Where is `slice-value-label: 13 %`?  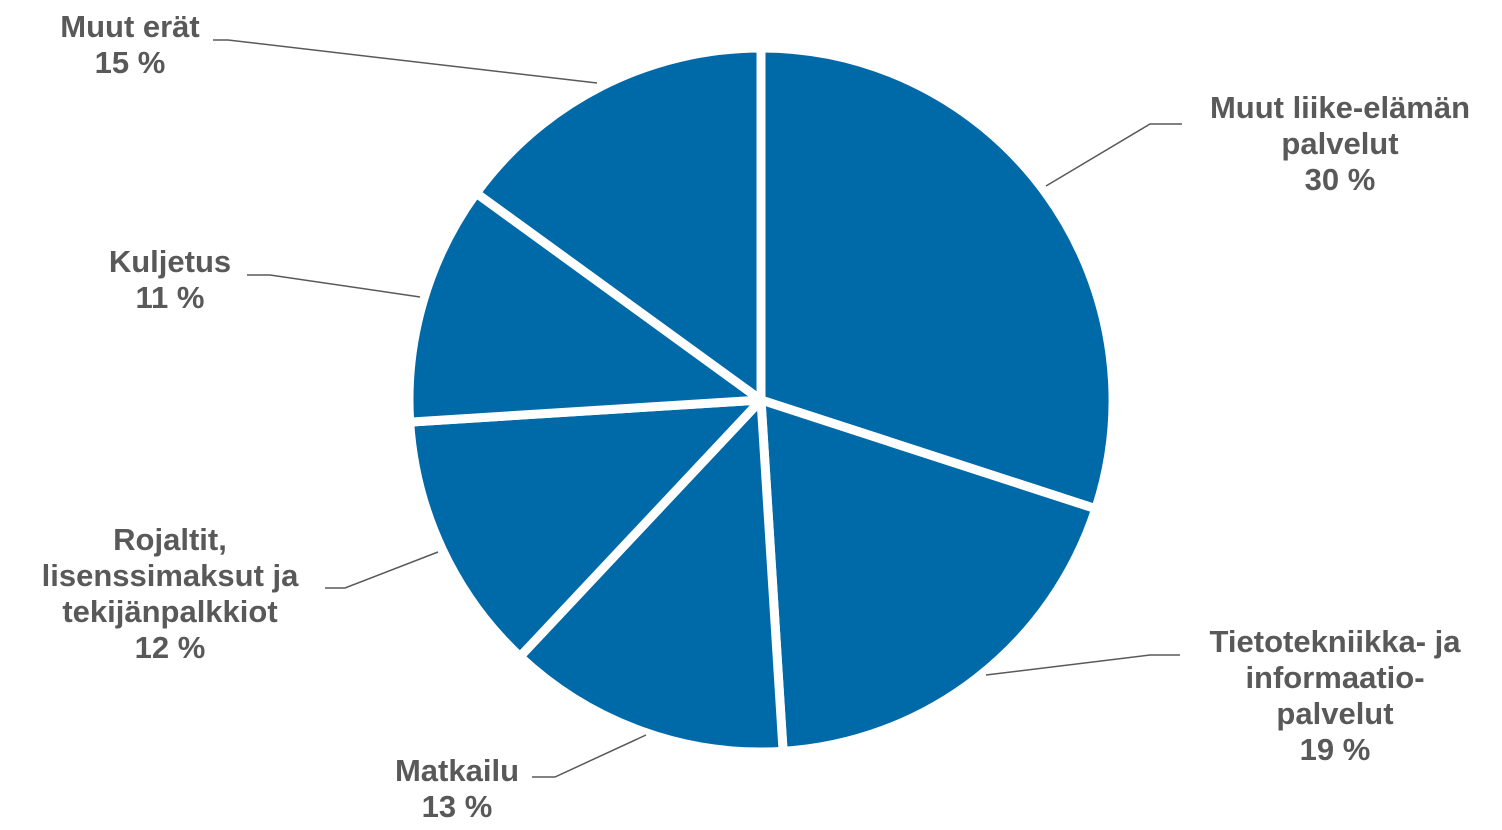 slice-value-label: 13 % is located at coordinates (457, 806).